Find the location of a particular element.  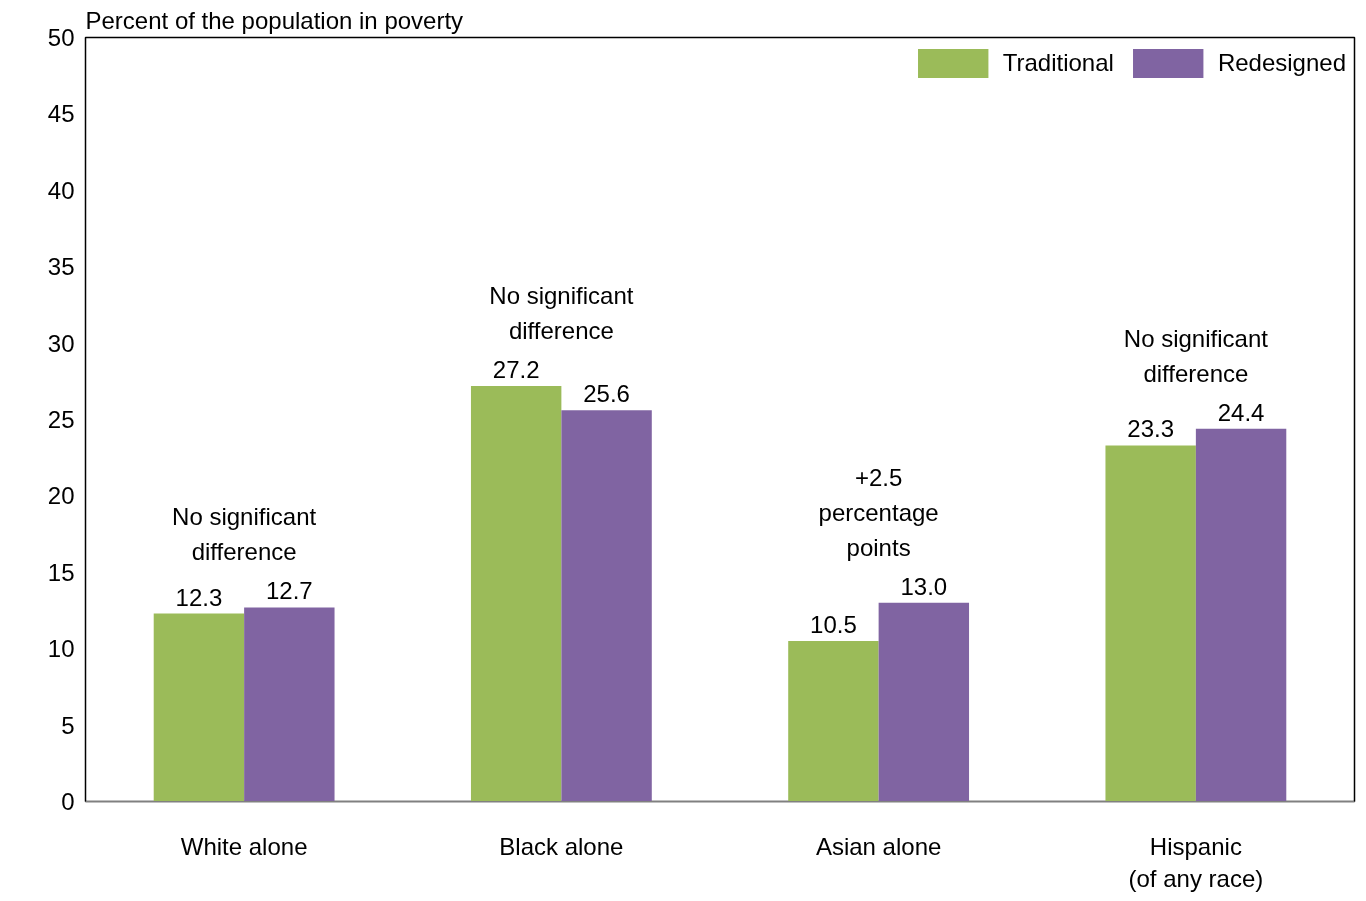

y-axis-title: Percent of the population in poverty is located at coordinates (274, 20).